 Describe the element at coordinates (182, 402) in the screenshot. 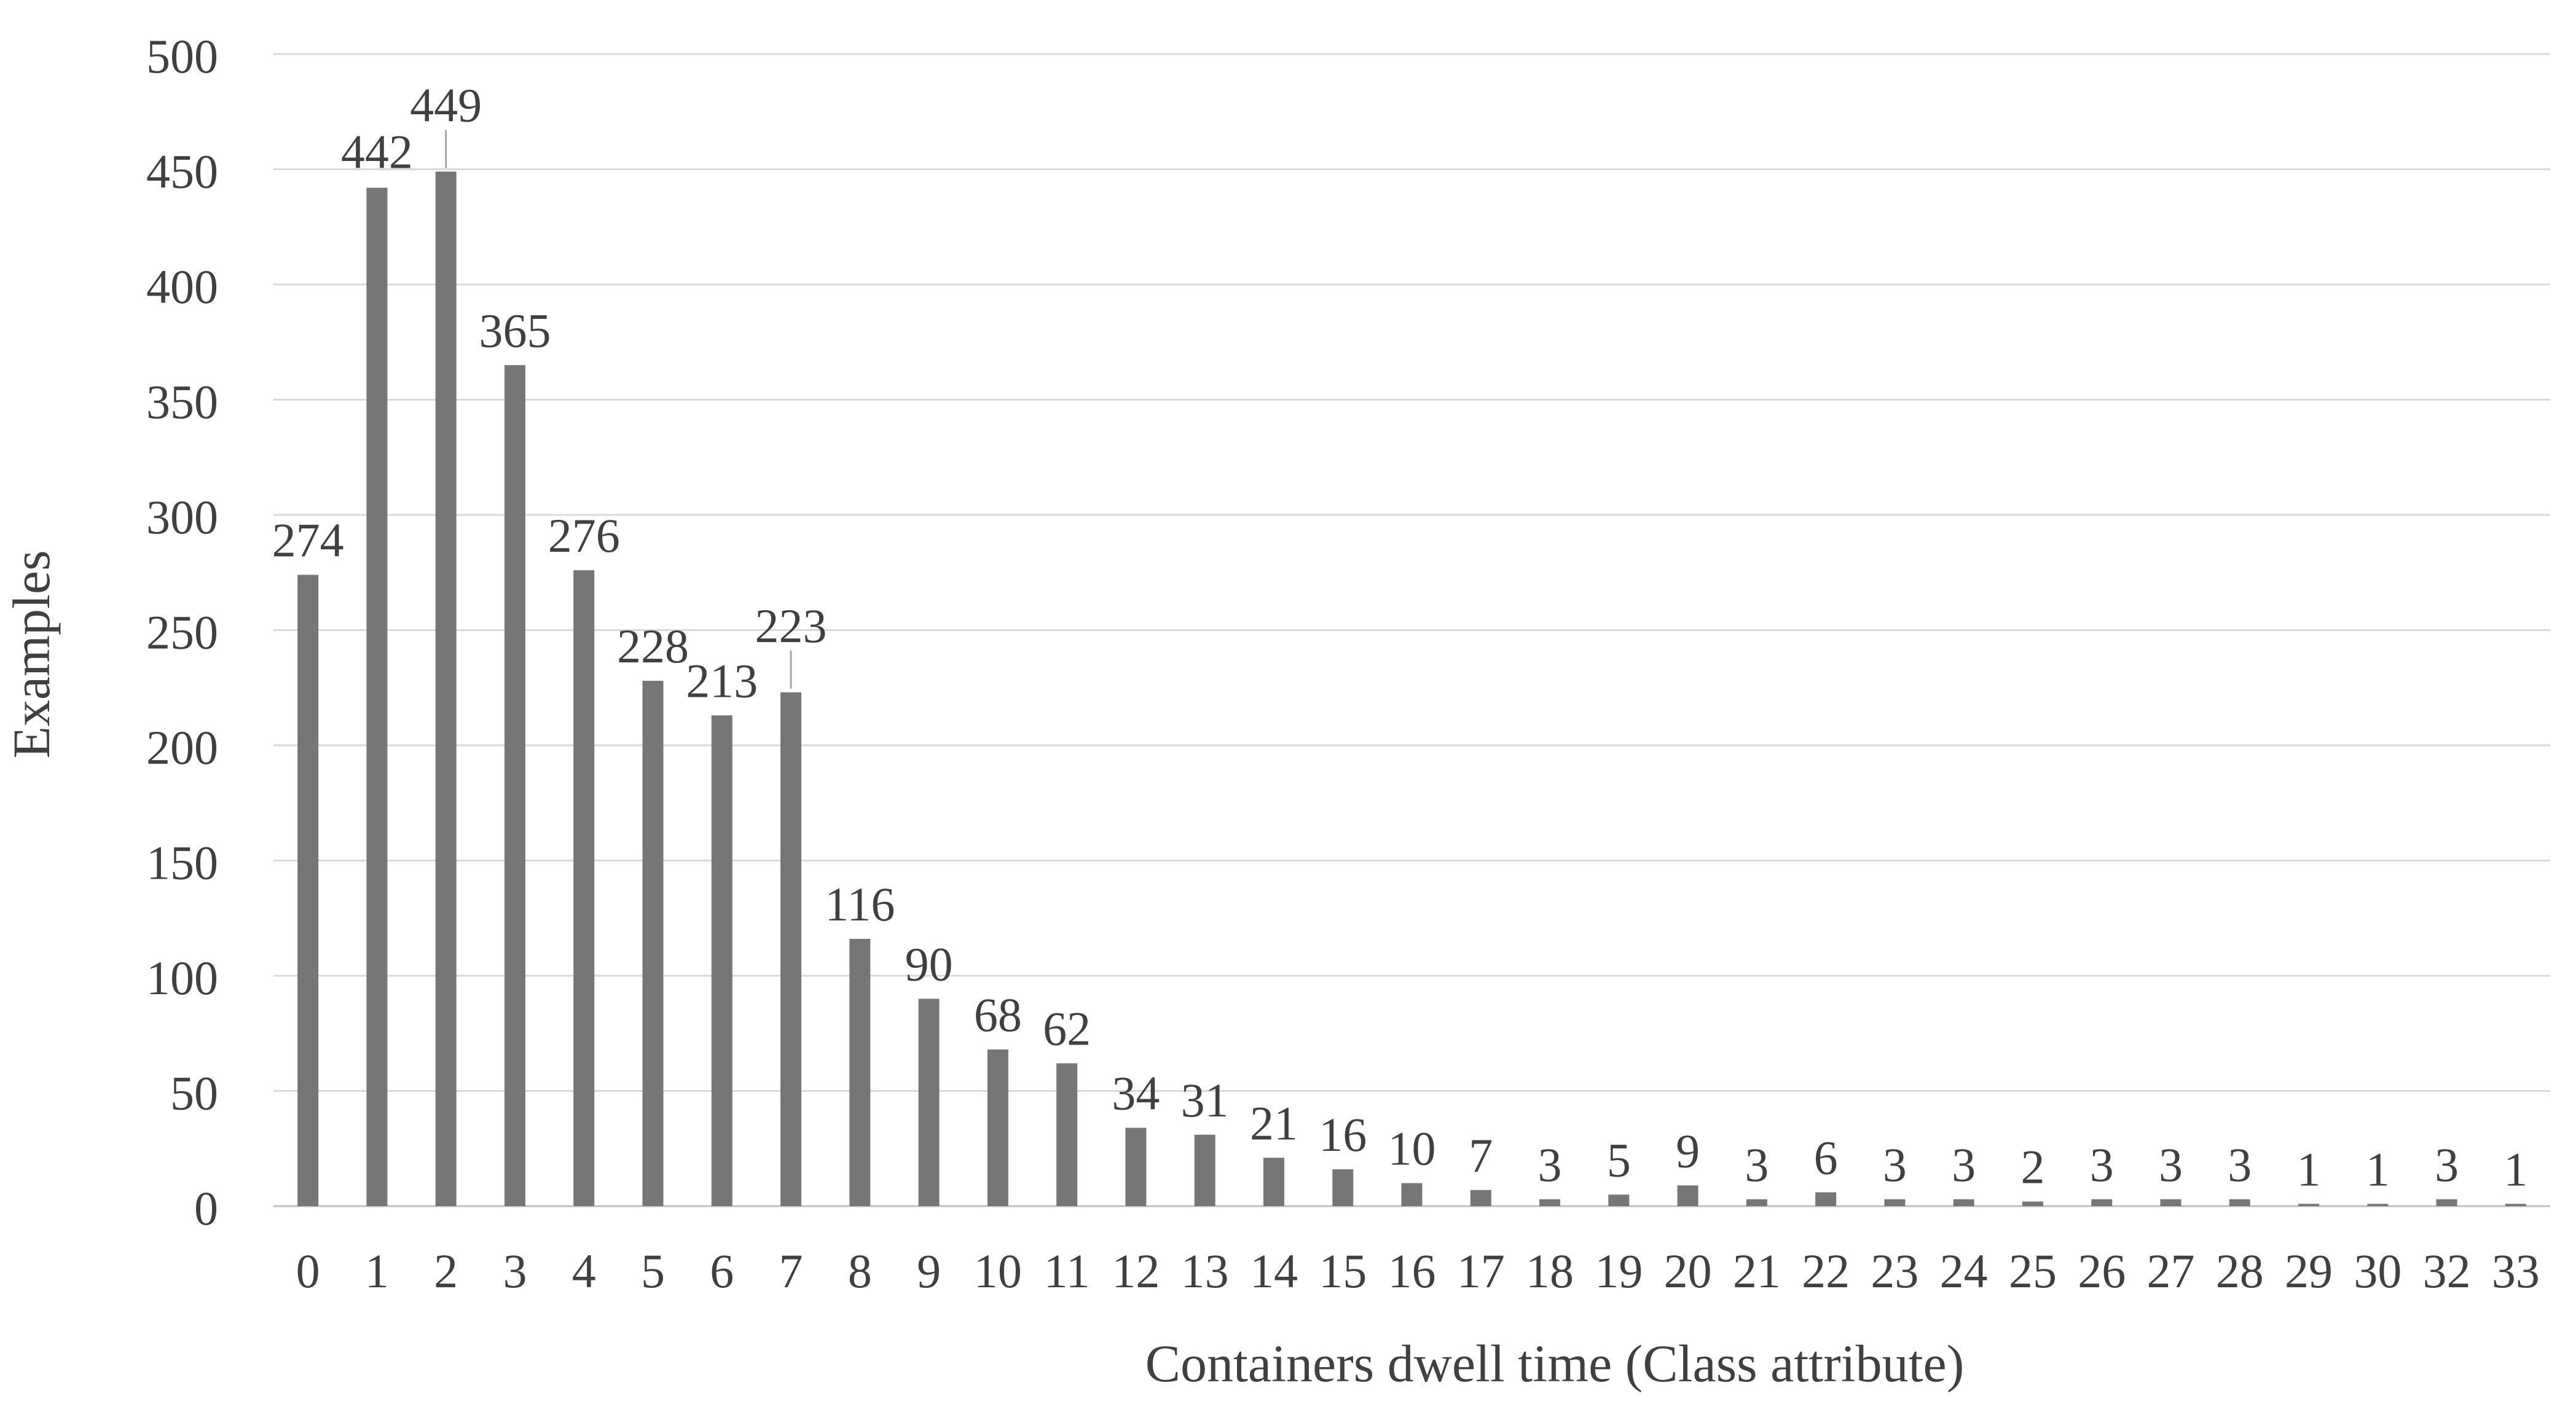

I see `y-tick-label: 350` at that location.